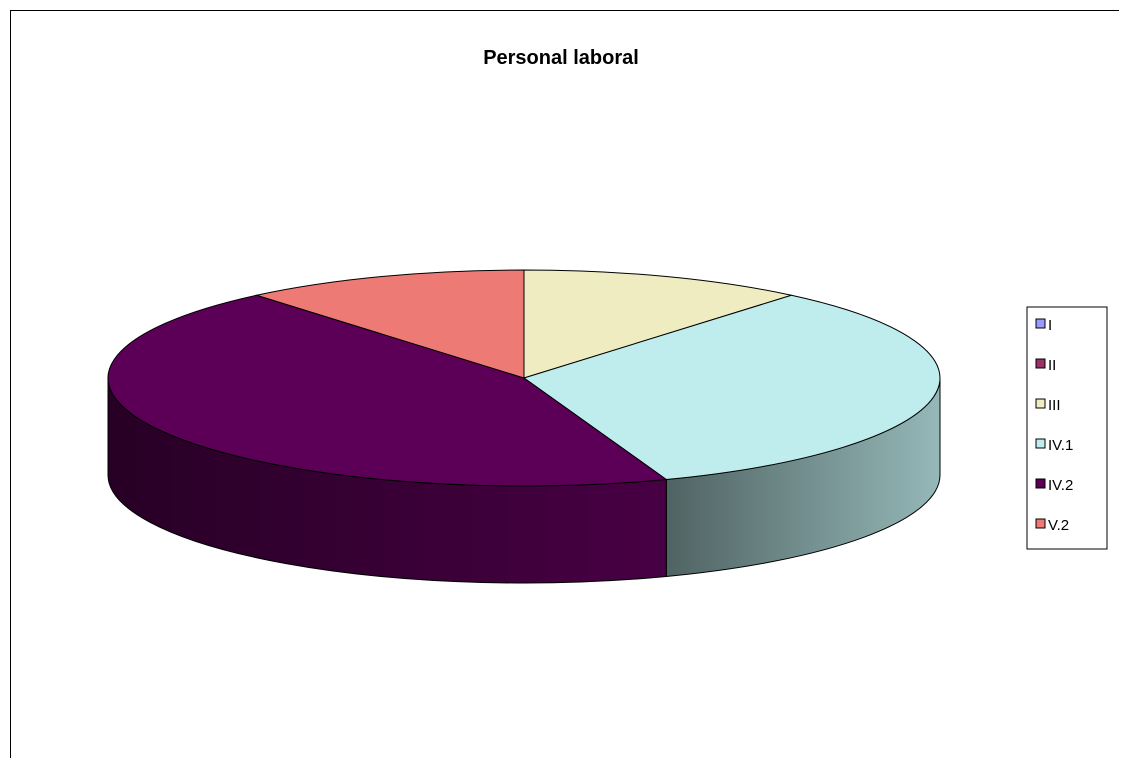 This screenshot has width=1122, height=760. Describe the element at coordinates (658, 324) in the screenshot. I see `pie-slice-iii` at that location.